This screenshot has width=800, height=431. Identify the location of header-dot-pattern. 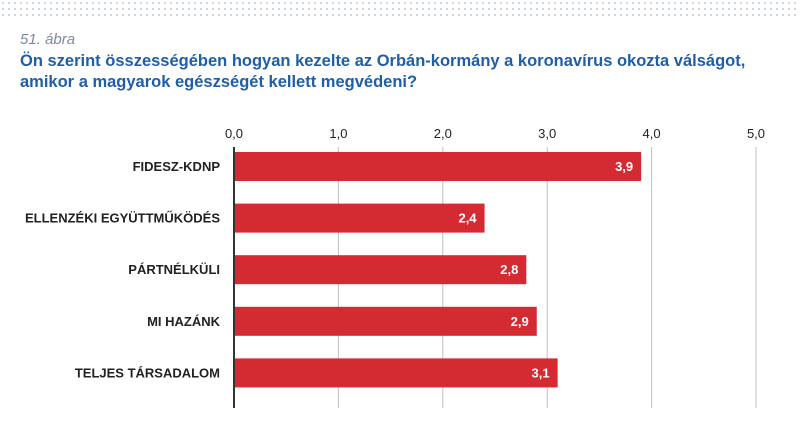
(400, 9).